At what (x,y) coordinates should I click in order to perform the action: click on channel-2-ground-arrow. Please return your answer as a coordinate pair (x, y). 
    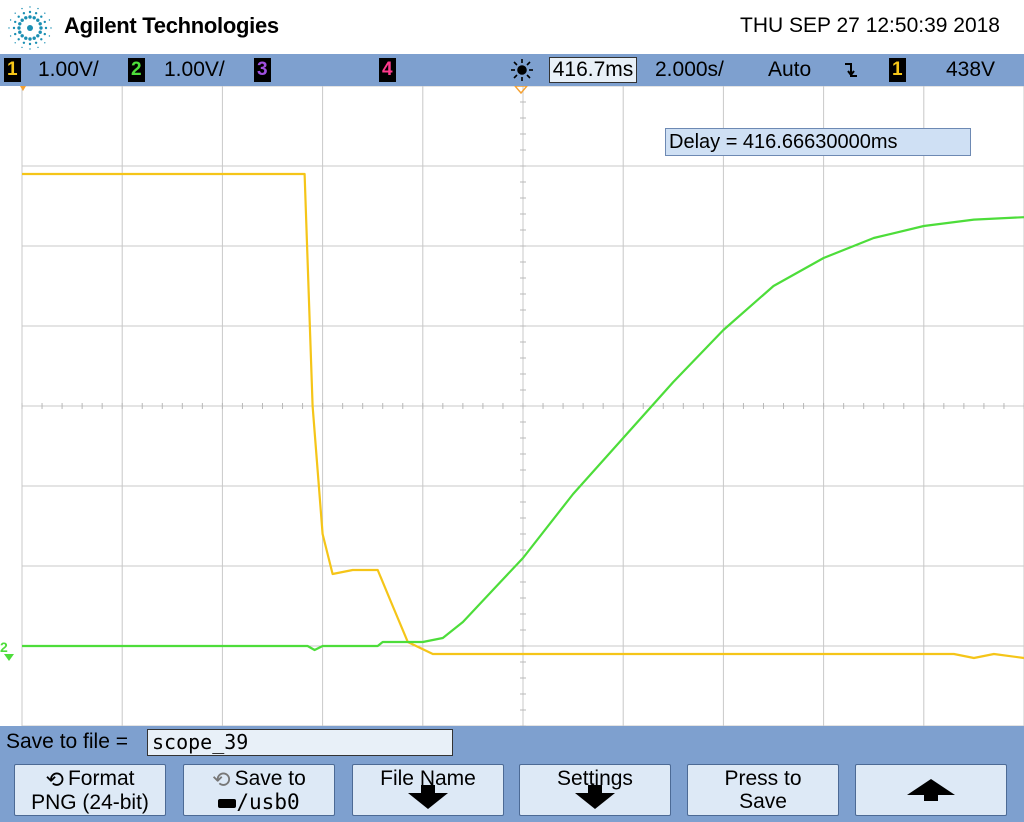
    Looking at the image, I should click on (9, 657).